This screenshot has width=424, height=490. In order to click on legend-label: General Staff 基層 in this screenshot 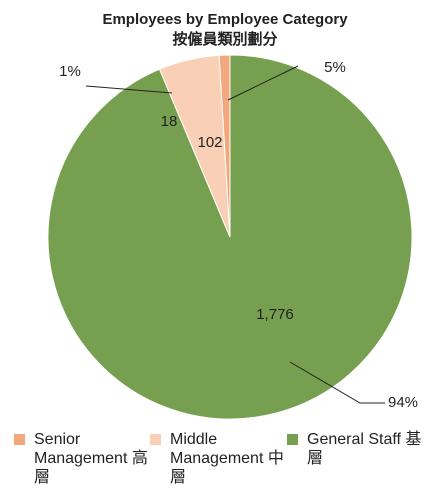, I will do `click(364, 449)`.